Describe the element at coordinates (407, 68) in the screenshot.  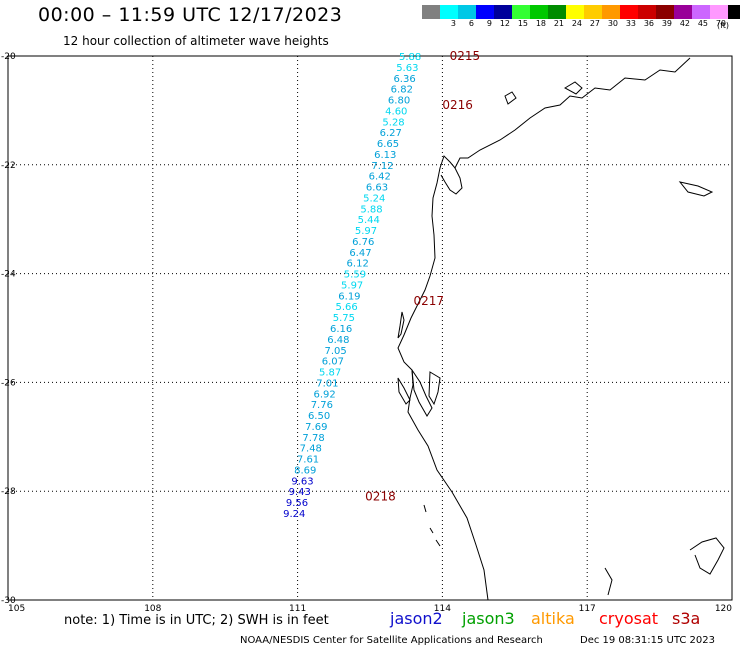
I see `wave-height-label: 5.63` at that location.